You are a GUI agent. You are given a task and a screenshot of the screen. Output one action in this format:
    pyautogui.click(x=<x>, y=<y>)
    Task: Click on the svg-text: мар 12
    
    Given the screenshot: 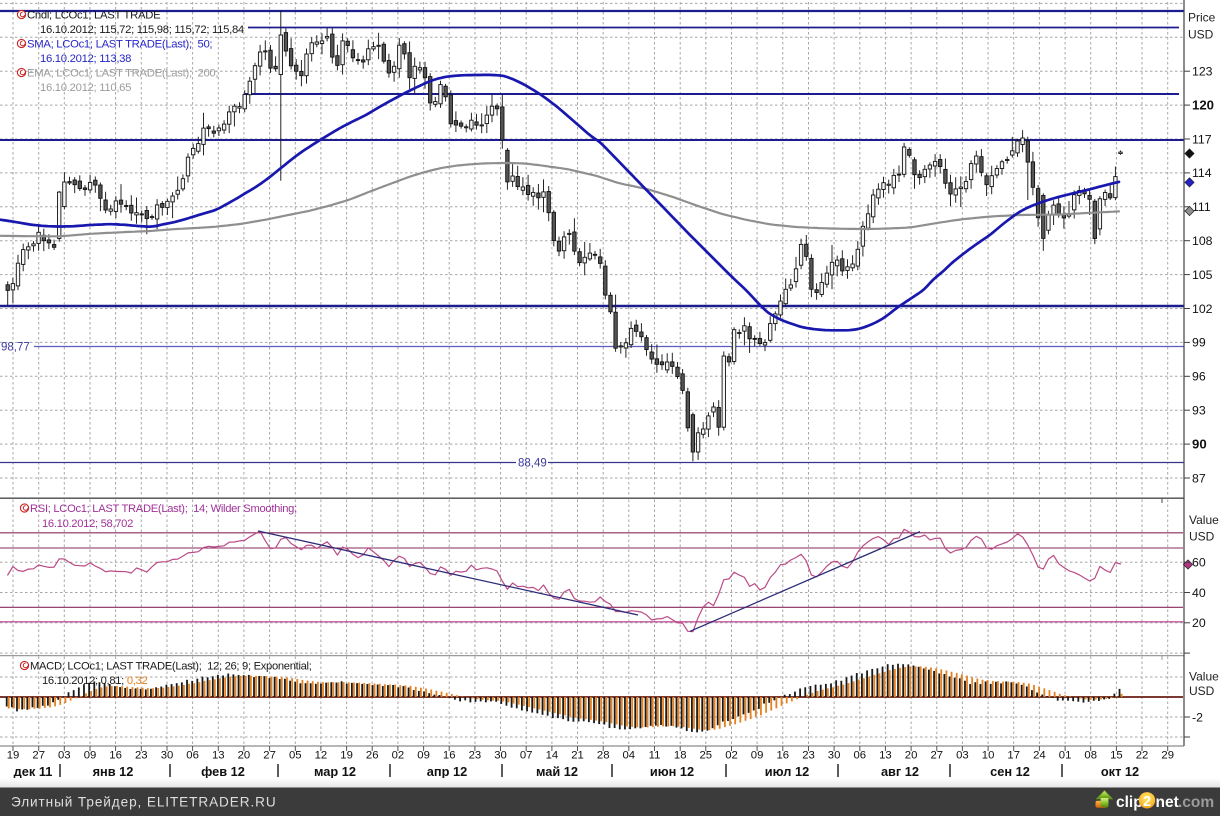 What is the action you would take?
    pyautogui.click(x=335, y=771)
    